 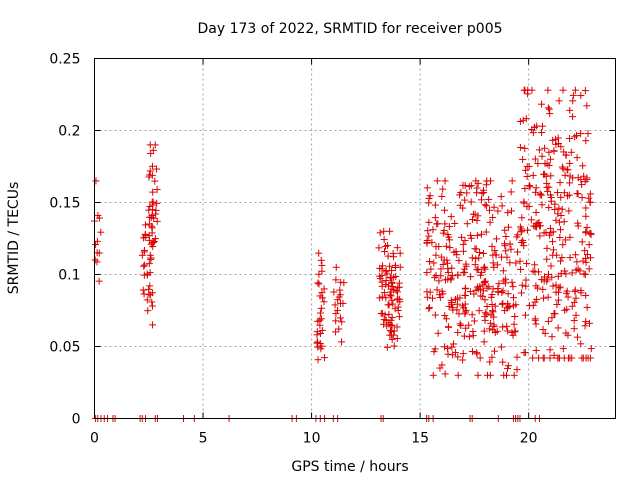 I want to click on y-tick-label: 0.1, so click(x=69, y=276).